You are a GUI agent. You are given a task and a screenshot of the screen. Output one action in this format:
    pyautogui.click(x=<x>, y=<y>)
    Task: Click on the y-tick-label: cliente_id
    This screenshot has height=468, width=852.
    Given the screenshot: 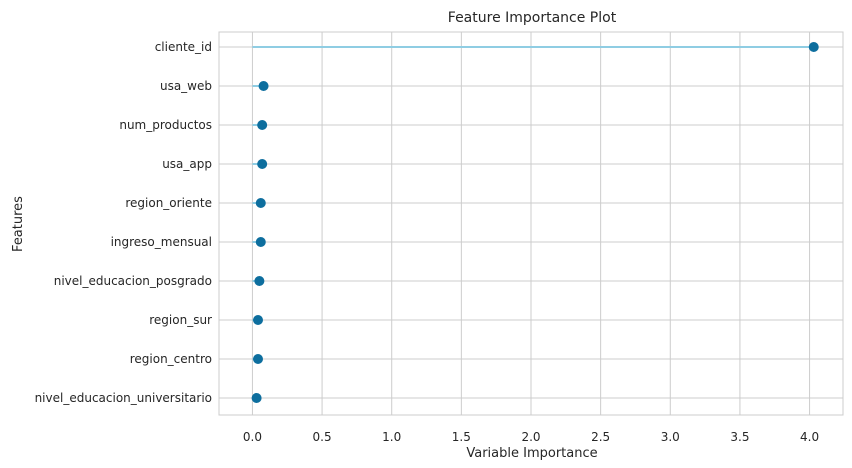 What is the action you would take?
    pyautogui.click(x=183, y=47)
    